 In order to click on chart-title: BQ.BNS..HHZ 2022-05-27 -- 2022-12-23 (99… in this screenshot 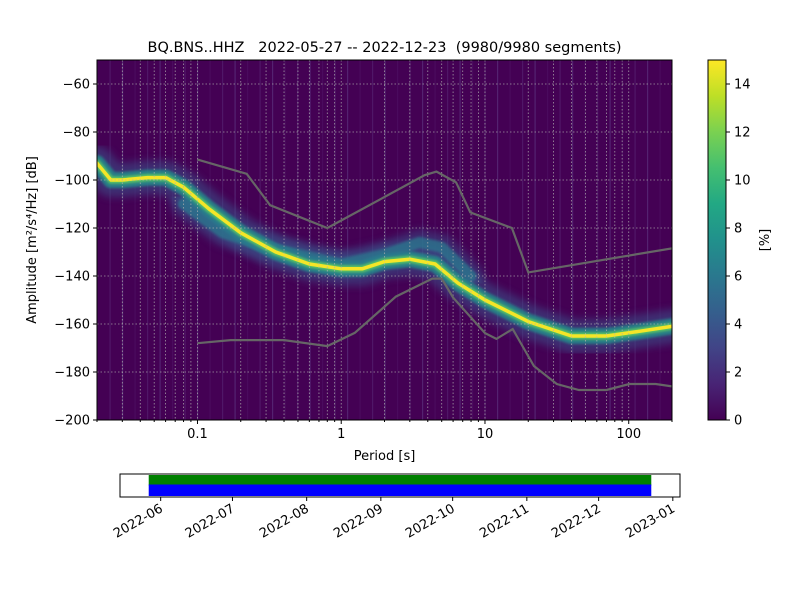, I will do `click(385, 48)`.